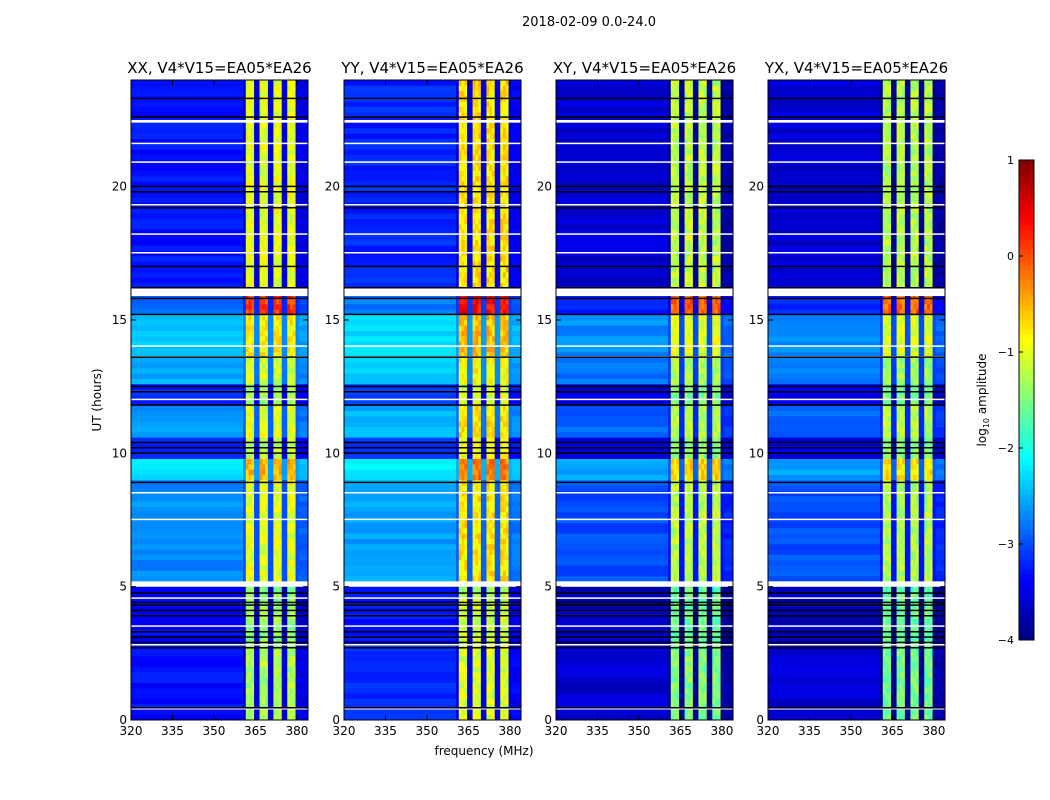 The height and width of the screenshot is (800, 1050). What do you see at coordinates (219, 266) in the screenshot?
I see `gap-line` at bounding box center [219, 266].